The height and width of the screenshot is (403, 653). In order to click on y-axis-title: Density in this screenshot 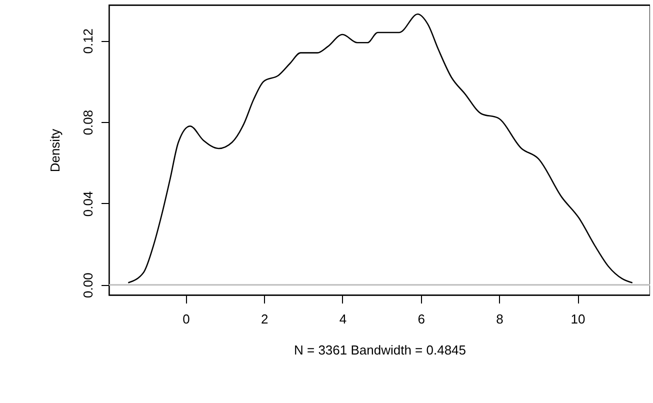, I will do `click(55, 150)`.